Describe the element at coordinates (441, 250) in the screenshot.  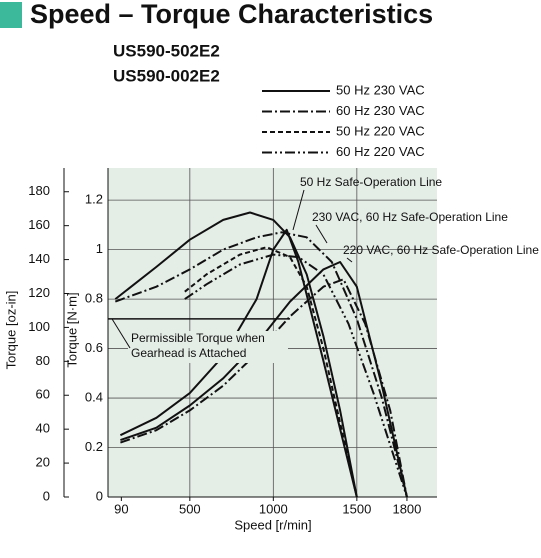
I see `safe-line-label: 220 VAC, 60 Hz Safe-Operation Line` at that location.